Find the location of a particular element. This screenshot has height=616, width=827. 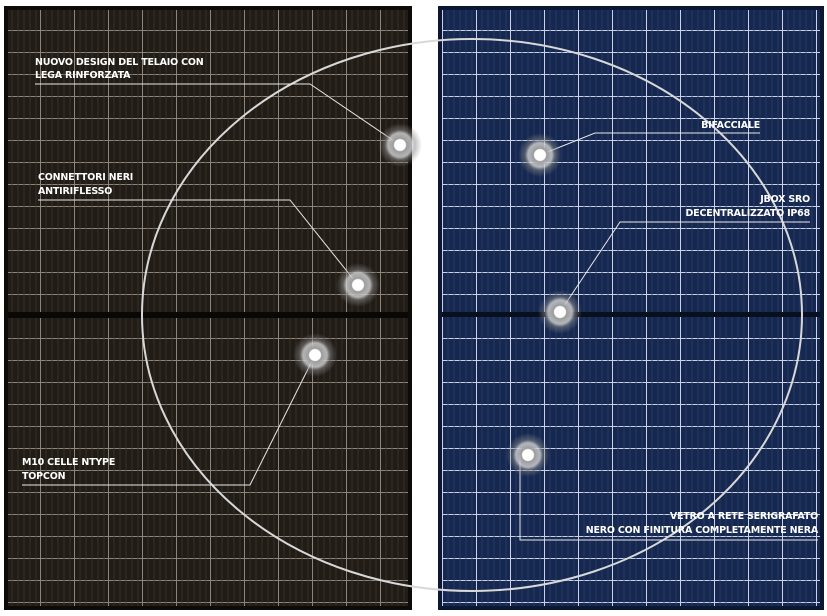

label: M10 CELLE NTYPE is located at coordinates (68, 462).